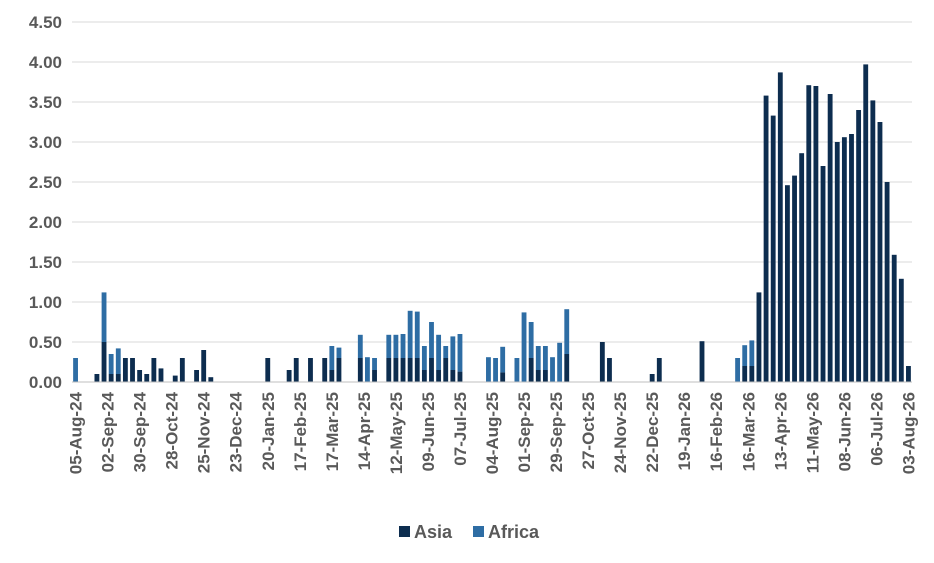  I want to click on x-tick-label-17-Feb-25: 17-Feb-25, so click(300, 431).